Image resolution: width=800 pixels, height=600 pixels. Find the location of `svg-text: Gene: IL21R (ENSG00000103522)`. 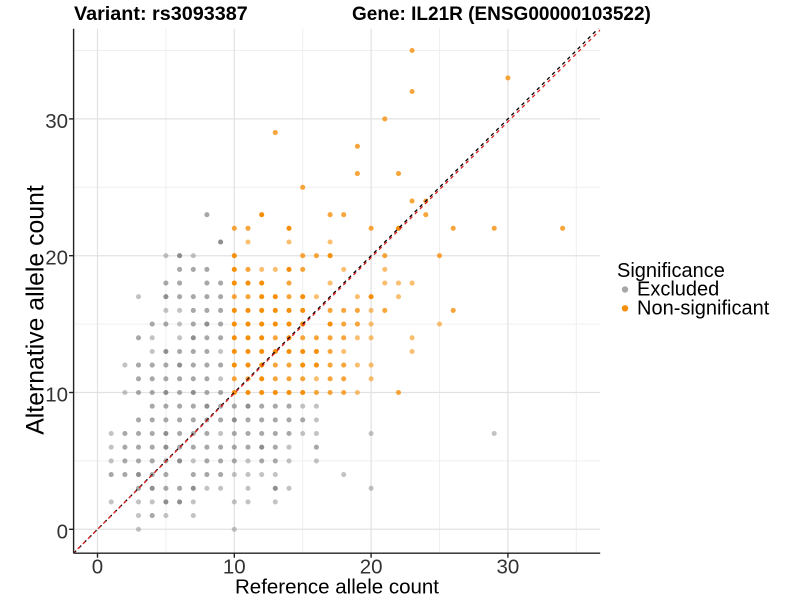

svg-text: Gene: IL21R (ENSG00000103522) is located at coordinates (501, 14).